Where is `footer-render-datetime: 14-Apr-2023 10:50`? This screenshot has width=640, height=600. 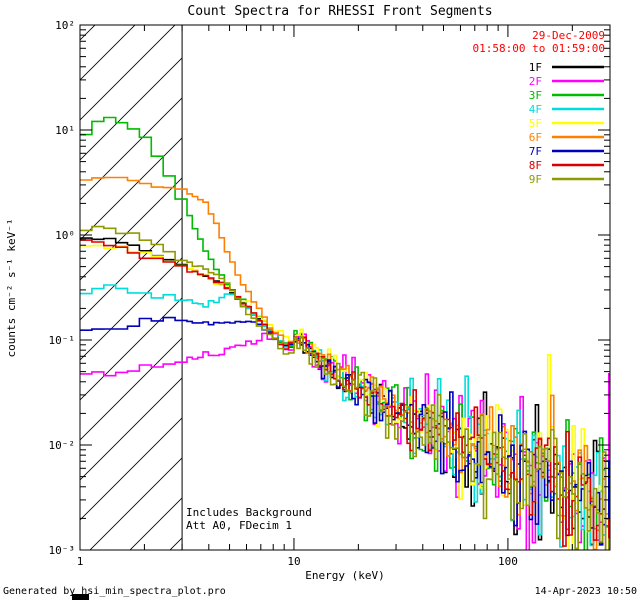 footer-render-datetime: 14-Apr-2023 10:50 is located at coordinates (586, 591).